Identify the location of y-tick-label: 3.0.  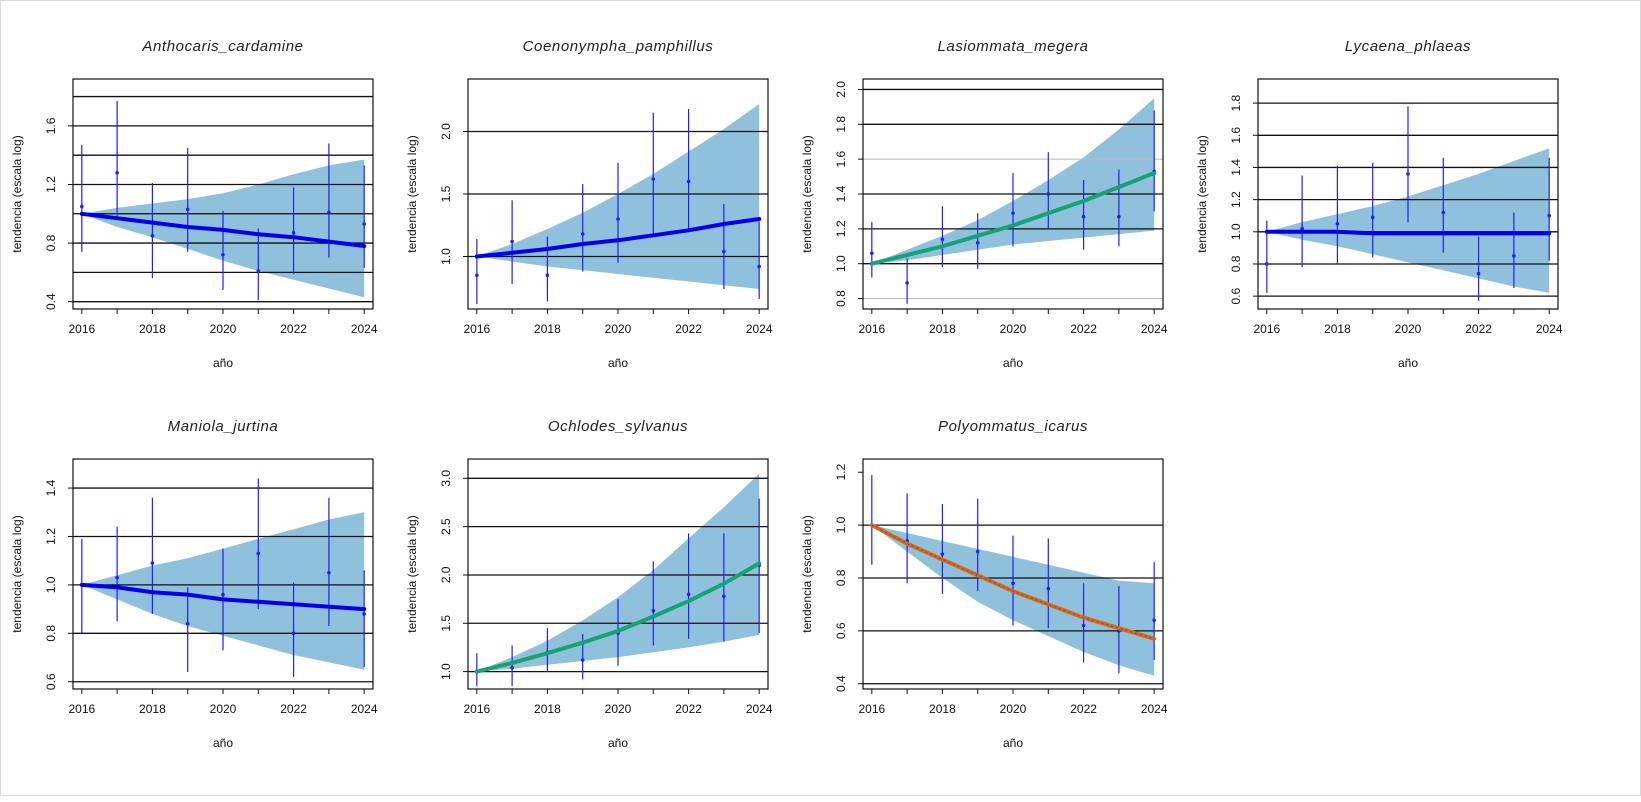
(446, 478).